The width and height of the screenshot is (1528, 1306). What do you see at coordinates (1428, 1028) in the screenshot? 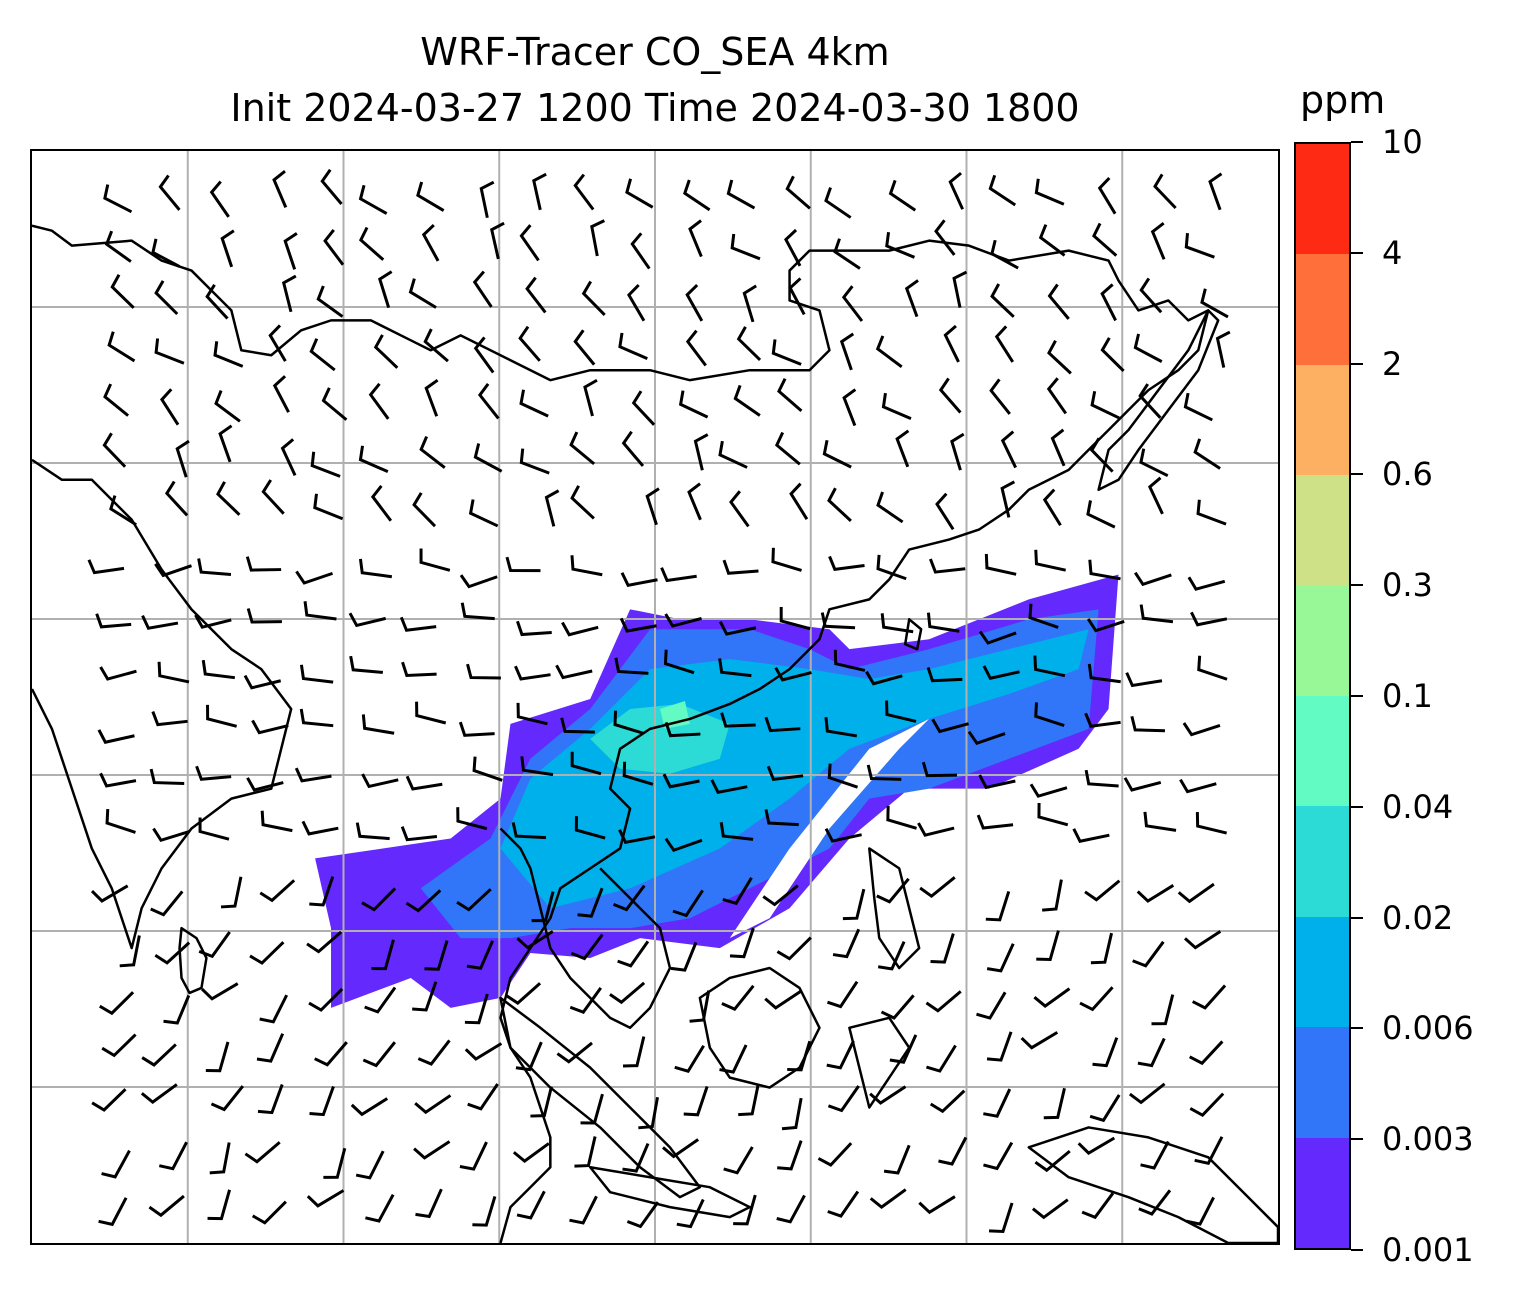
I see `colorbar-tick-label: 0.006` at bounding box center [1428, 1028].